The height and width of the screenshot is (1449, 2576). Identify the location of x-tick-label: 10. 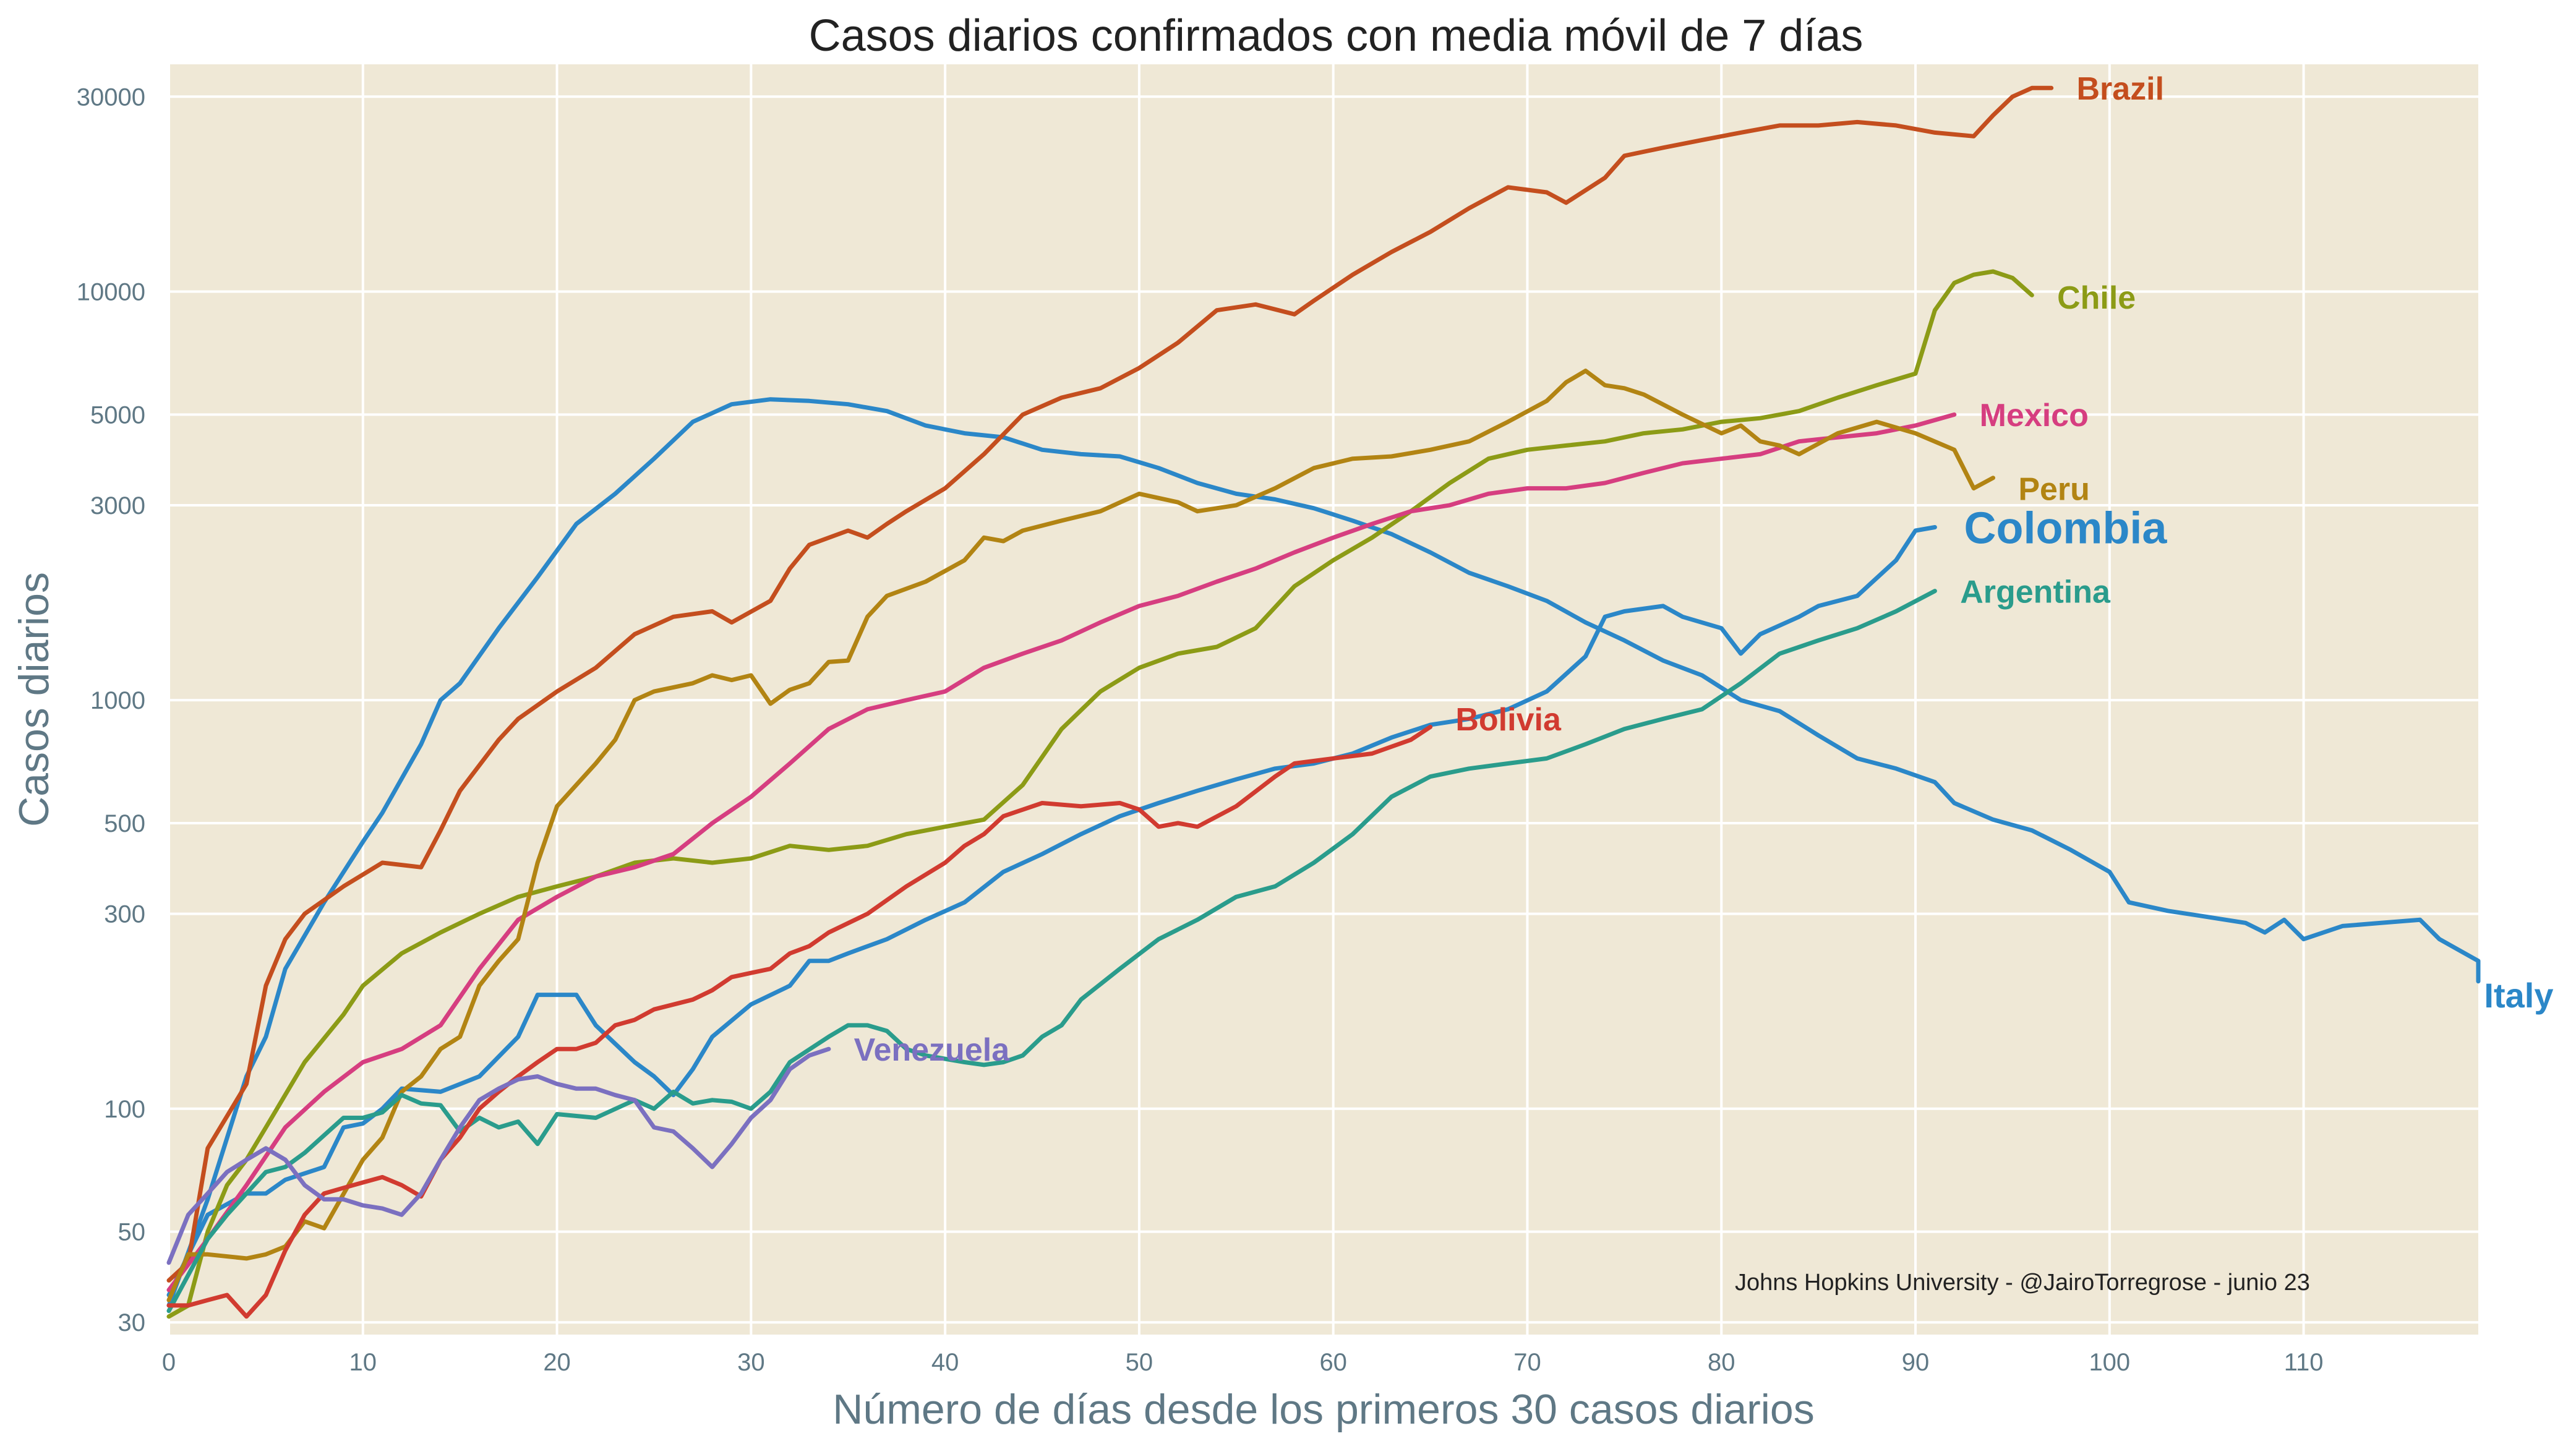
(363, 1362).